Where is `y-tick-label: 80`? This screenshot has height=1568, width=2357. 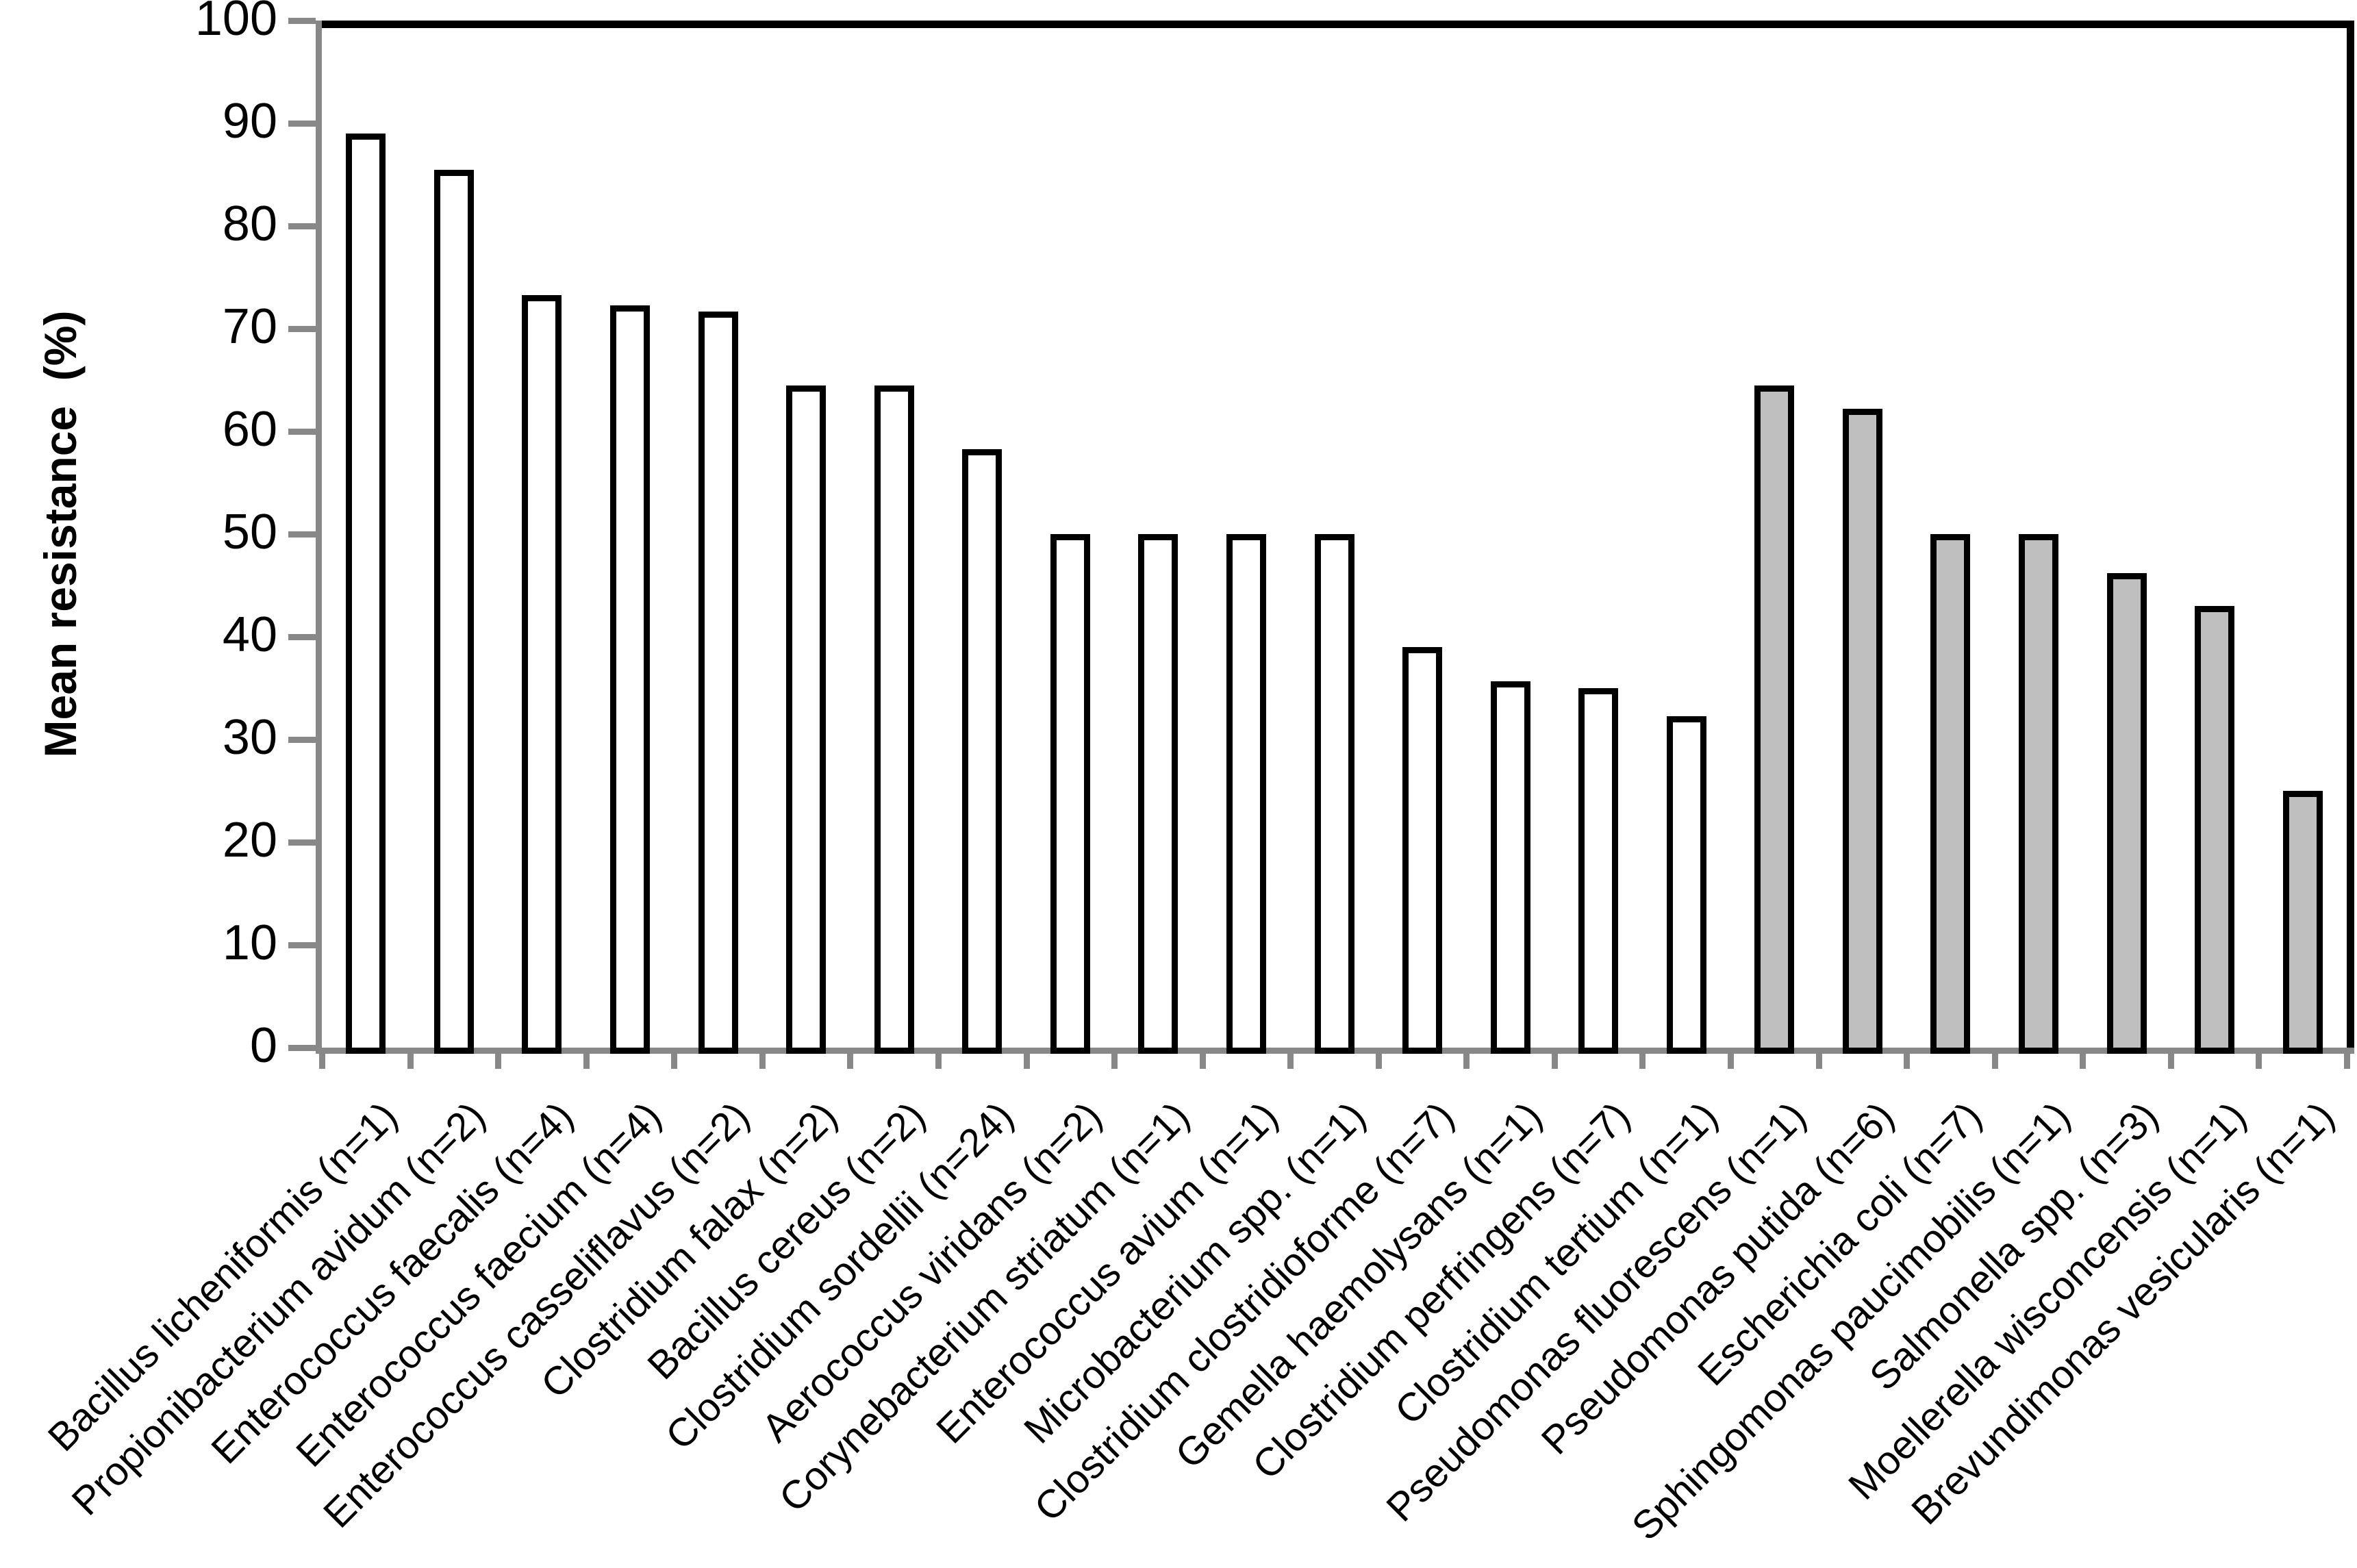 y-tick-label: 80 is located at coordinates (250, 225).